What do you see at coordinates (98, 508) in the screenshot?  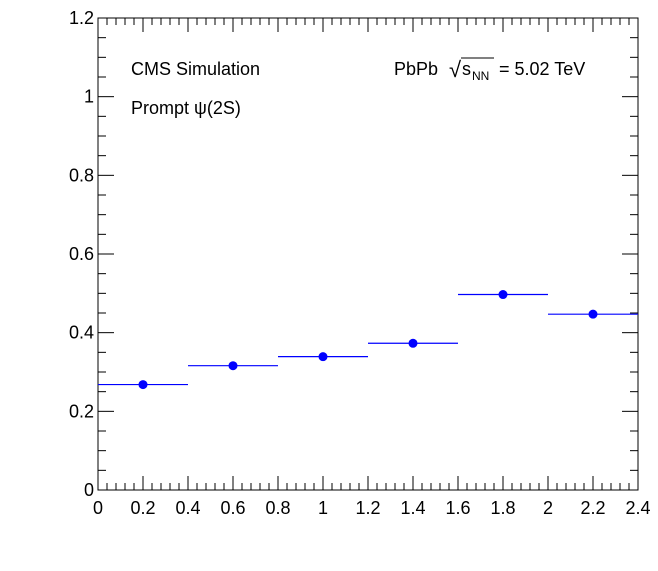 I see `x-tick-label-0: 0` at bounding box center [98, 508].